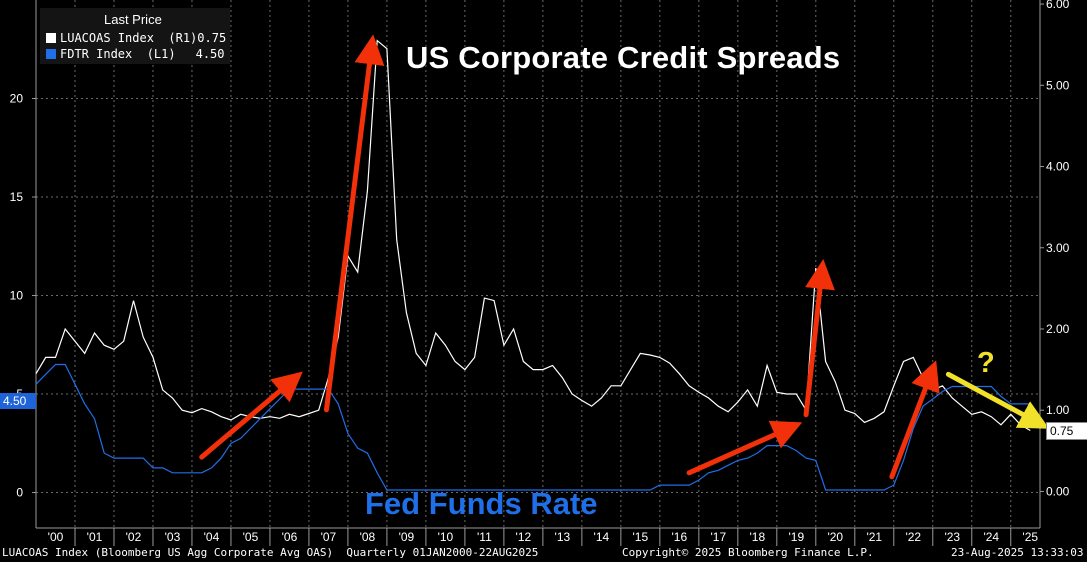 The height and width of the screenshot is (562, 1087). I want to click on x-tick-label: '03, so click(173, 537).